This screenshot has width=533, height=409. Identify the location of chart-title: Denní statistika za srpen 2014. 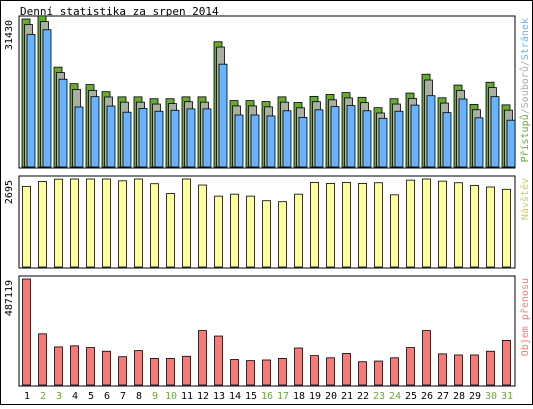
(119, 11).